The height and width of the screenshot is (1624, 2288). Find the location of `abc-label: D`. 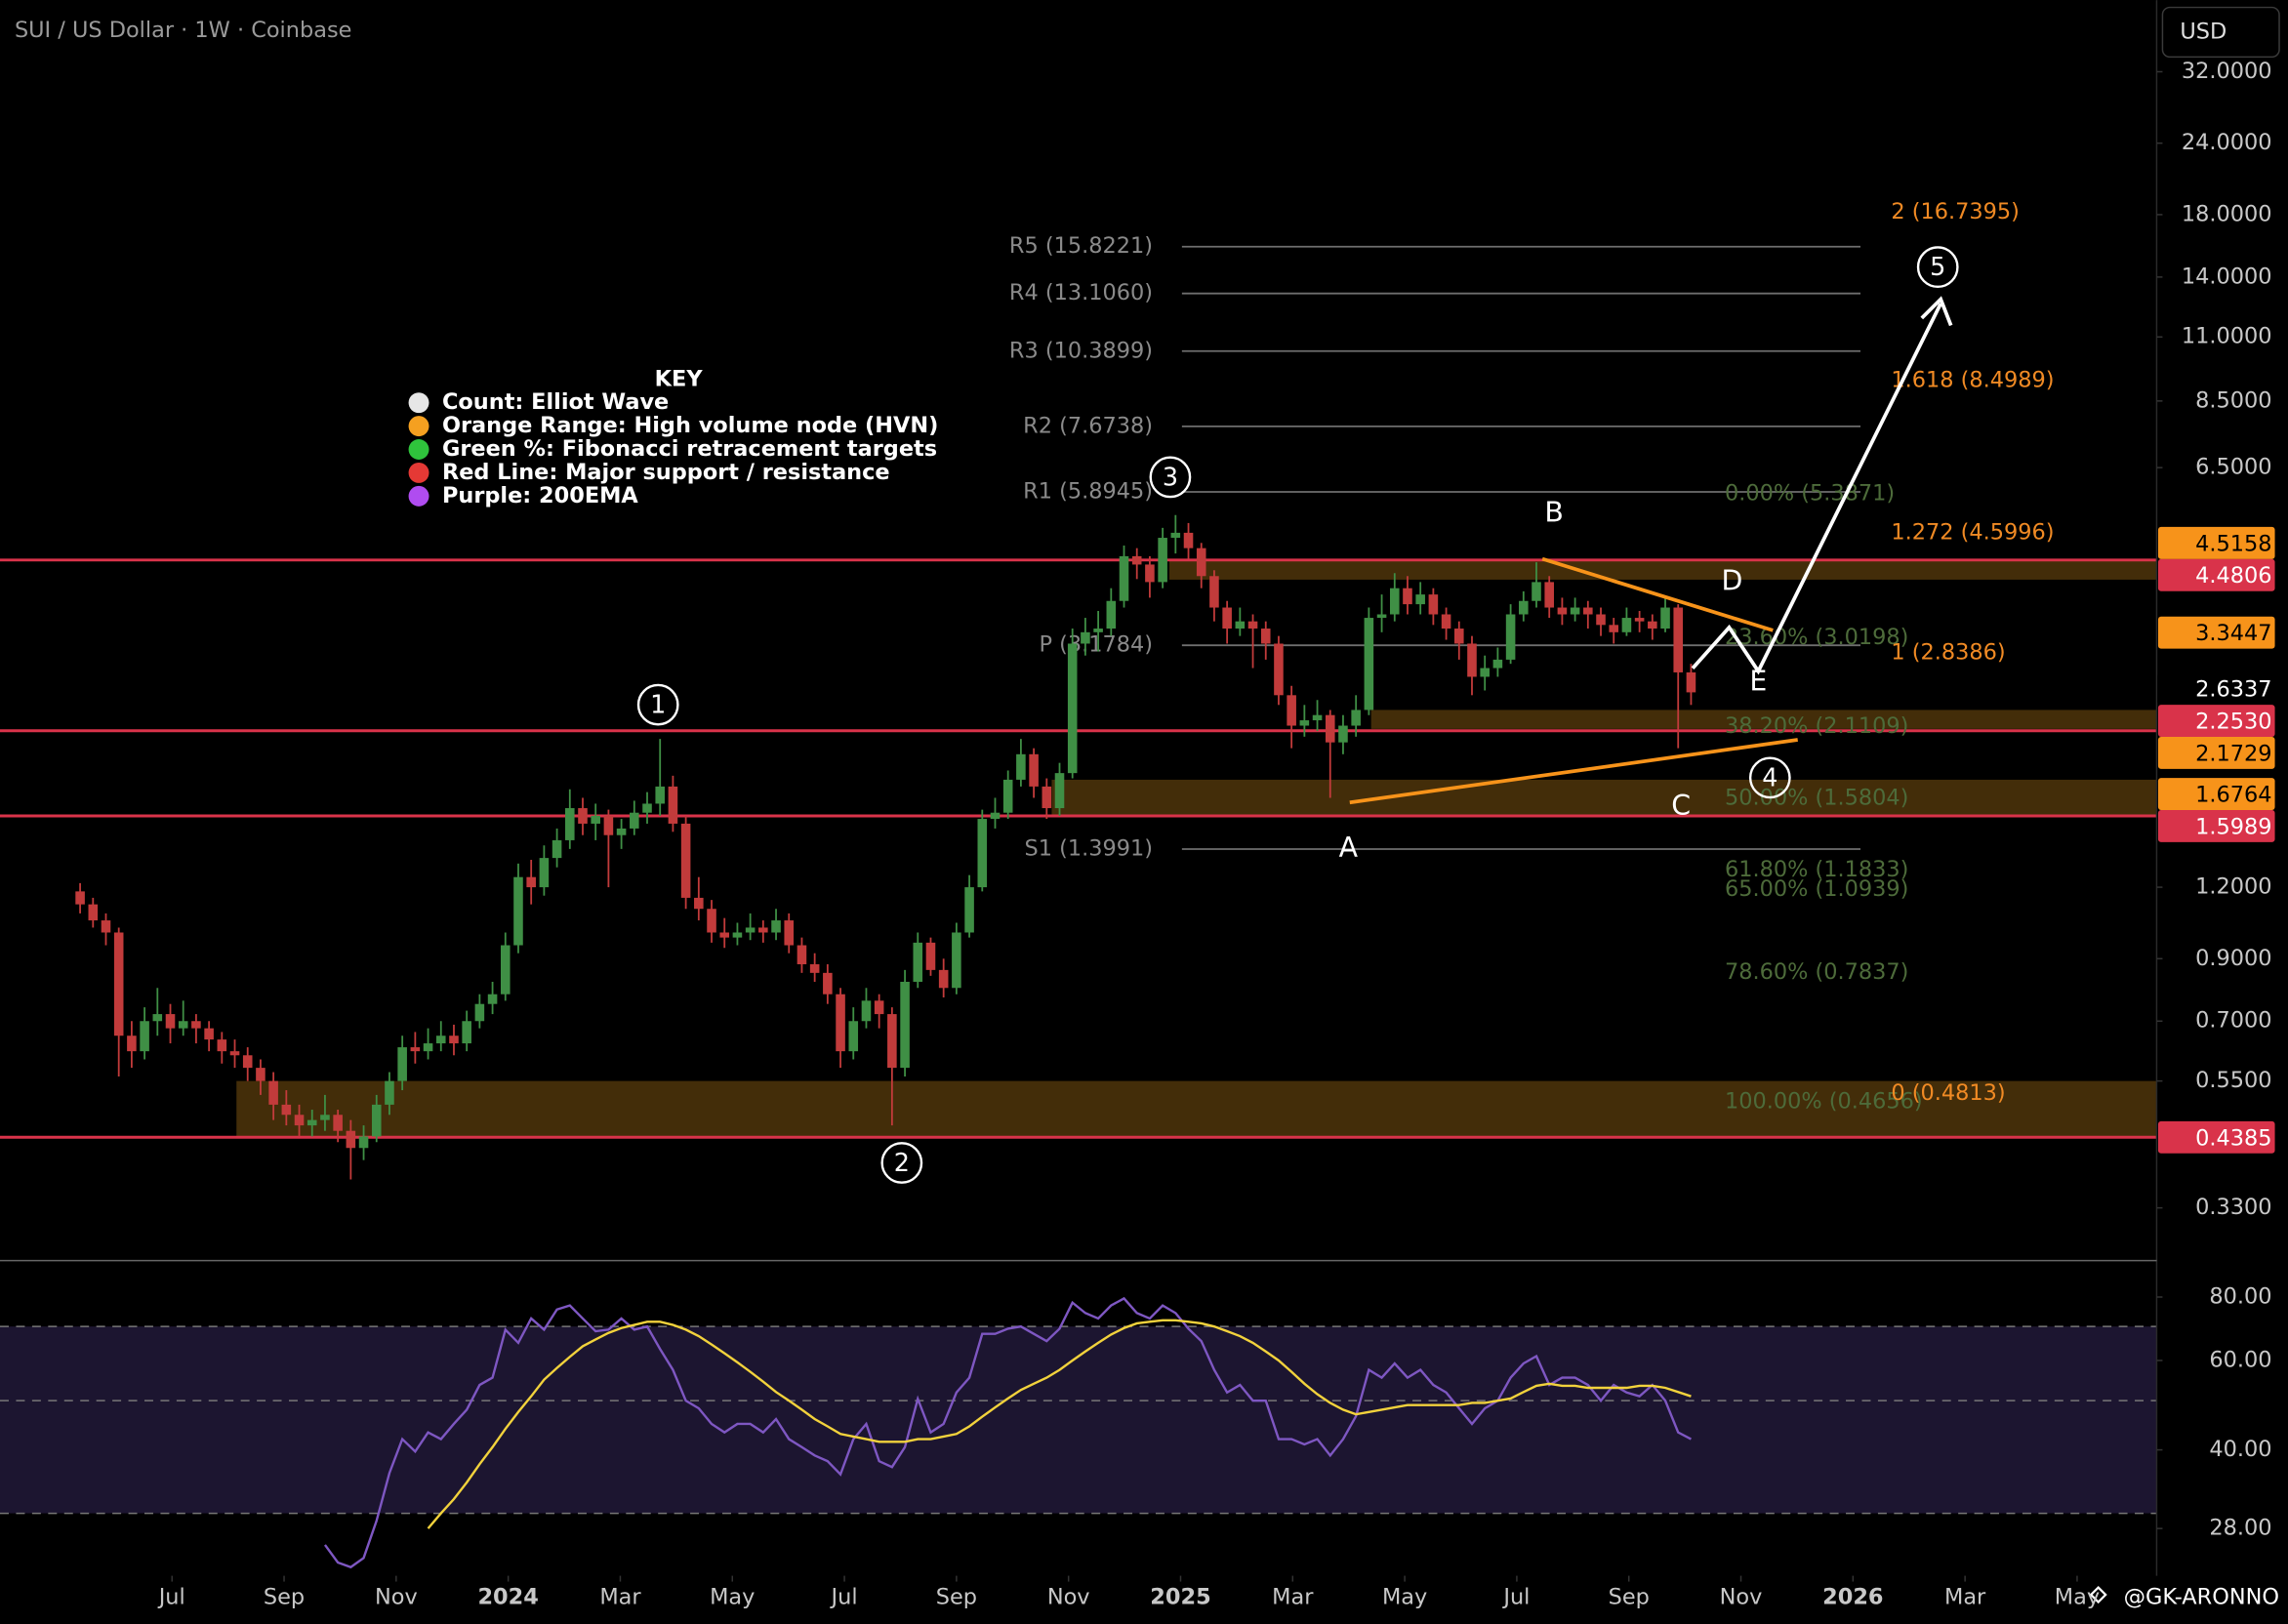

abc-label: D is located at coordinates (1732, 581).